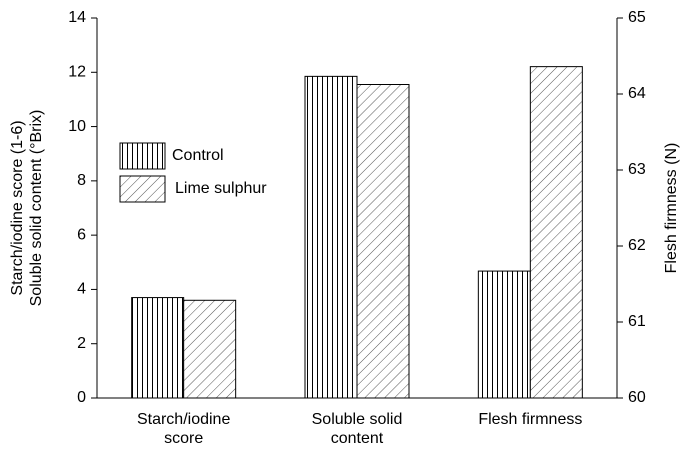 This screenshot has width=682, height=451. What do you see at coordinates (81, 289) in the screenshot?
I see `y-tick-label: 4` at bounding box center [81, 289].